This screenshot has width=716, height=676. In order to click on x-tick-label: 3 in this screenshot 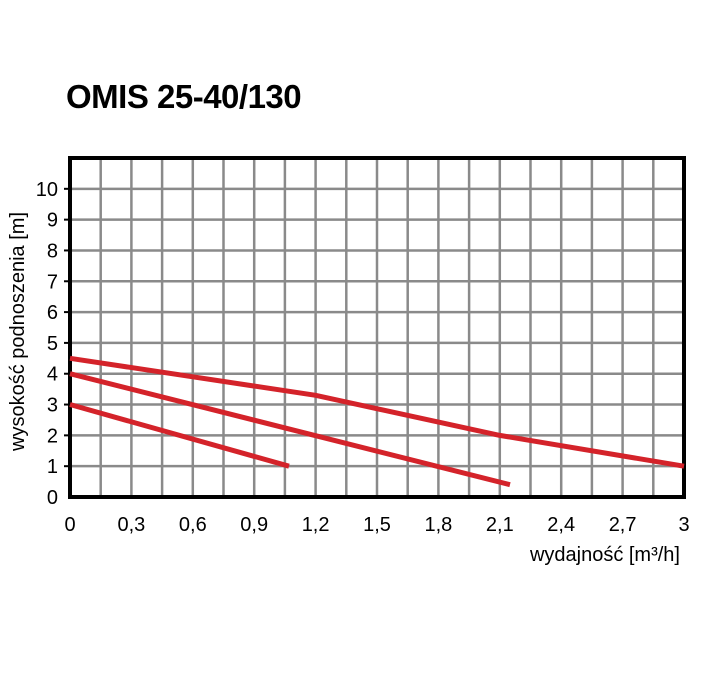, I will do `click(683, 525)`.